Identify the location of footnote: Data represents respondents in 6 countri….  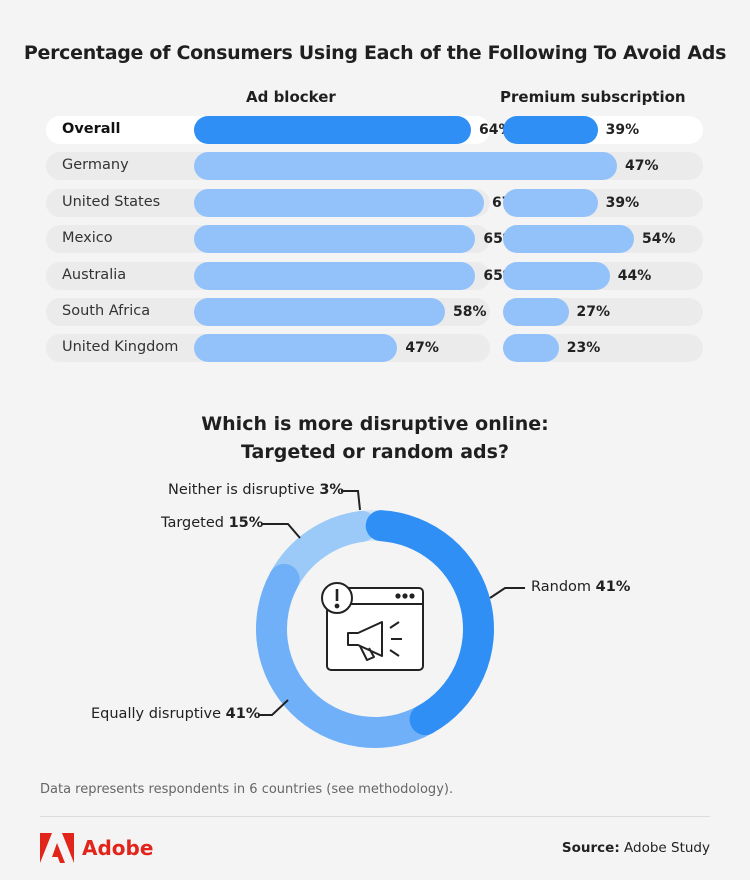
(247, 789).